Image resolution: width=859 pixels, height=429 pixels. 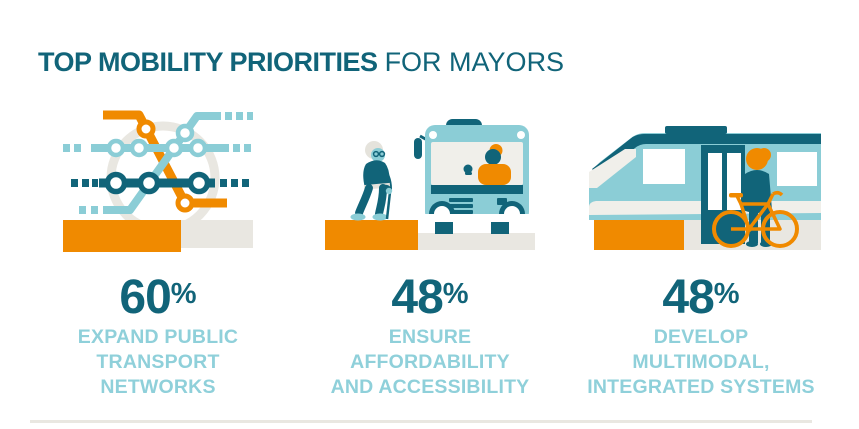 I want to click on stat-label: DEVELOP MULTIMODAL, INTEGRATED SYSTEMS, so click(x=701, y=362).